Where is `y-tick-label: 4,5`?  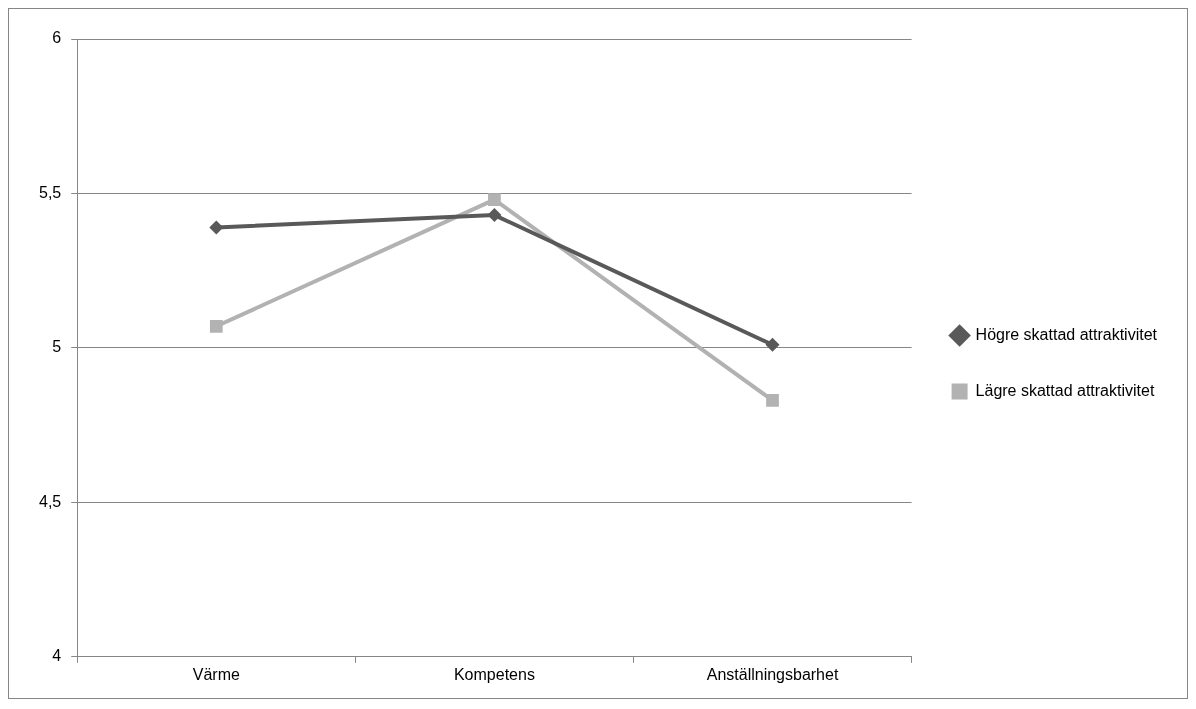
y-tick-label: 4,5 is located at coordinates (50, 501).